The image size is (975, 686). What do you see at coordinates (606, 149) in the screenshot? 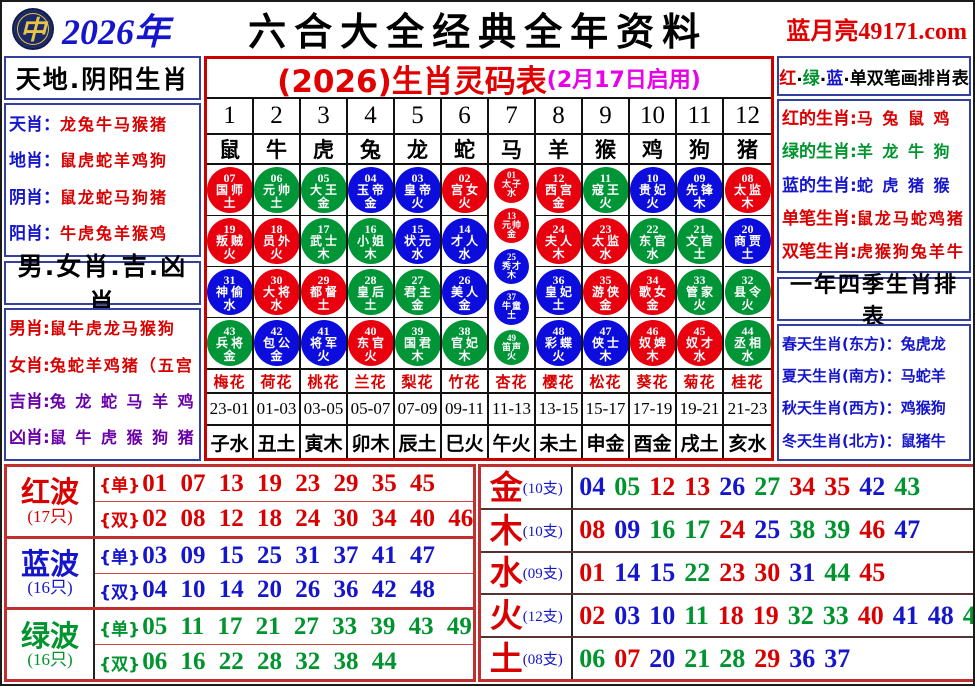
I see `zodiac-cell: 猴` at bounding box center [606, 149].